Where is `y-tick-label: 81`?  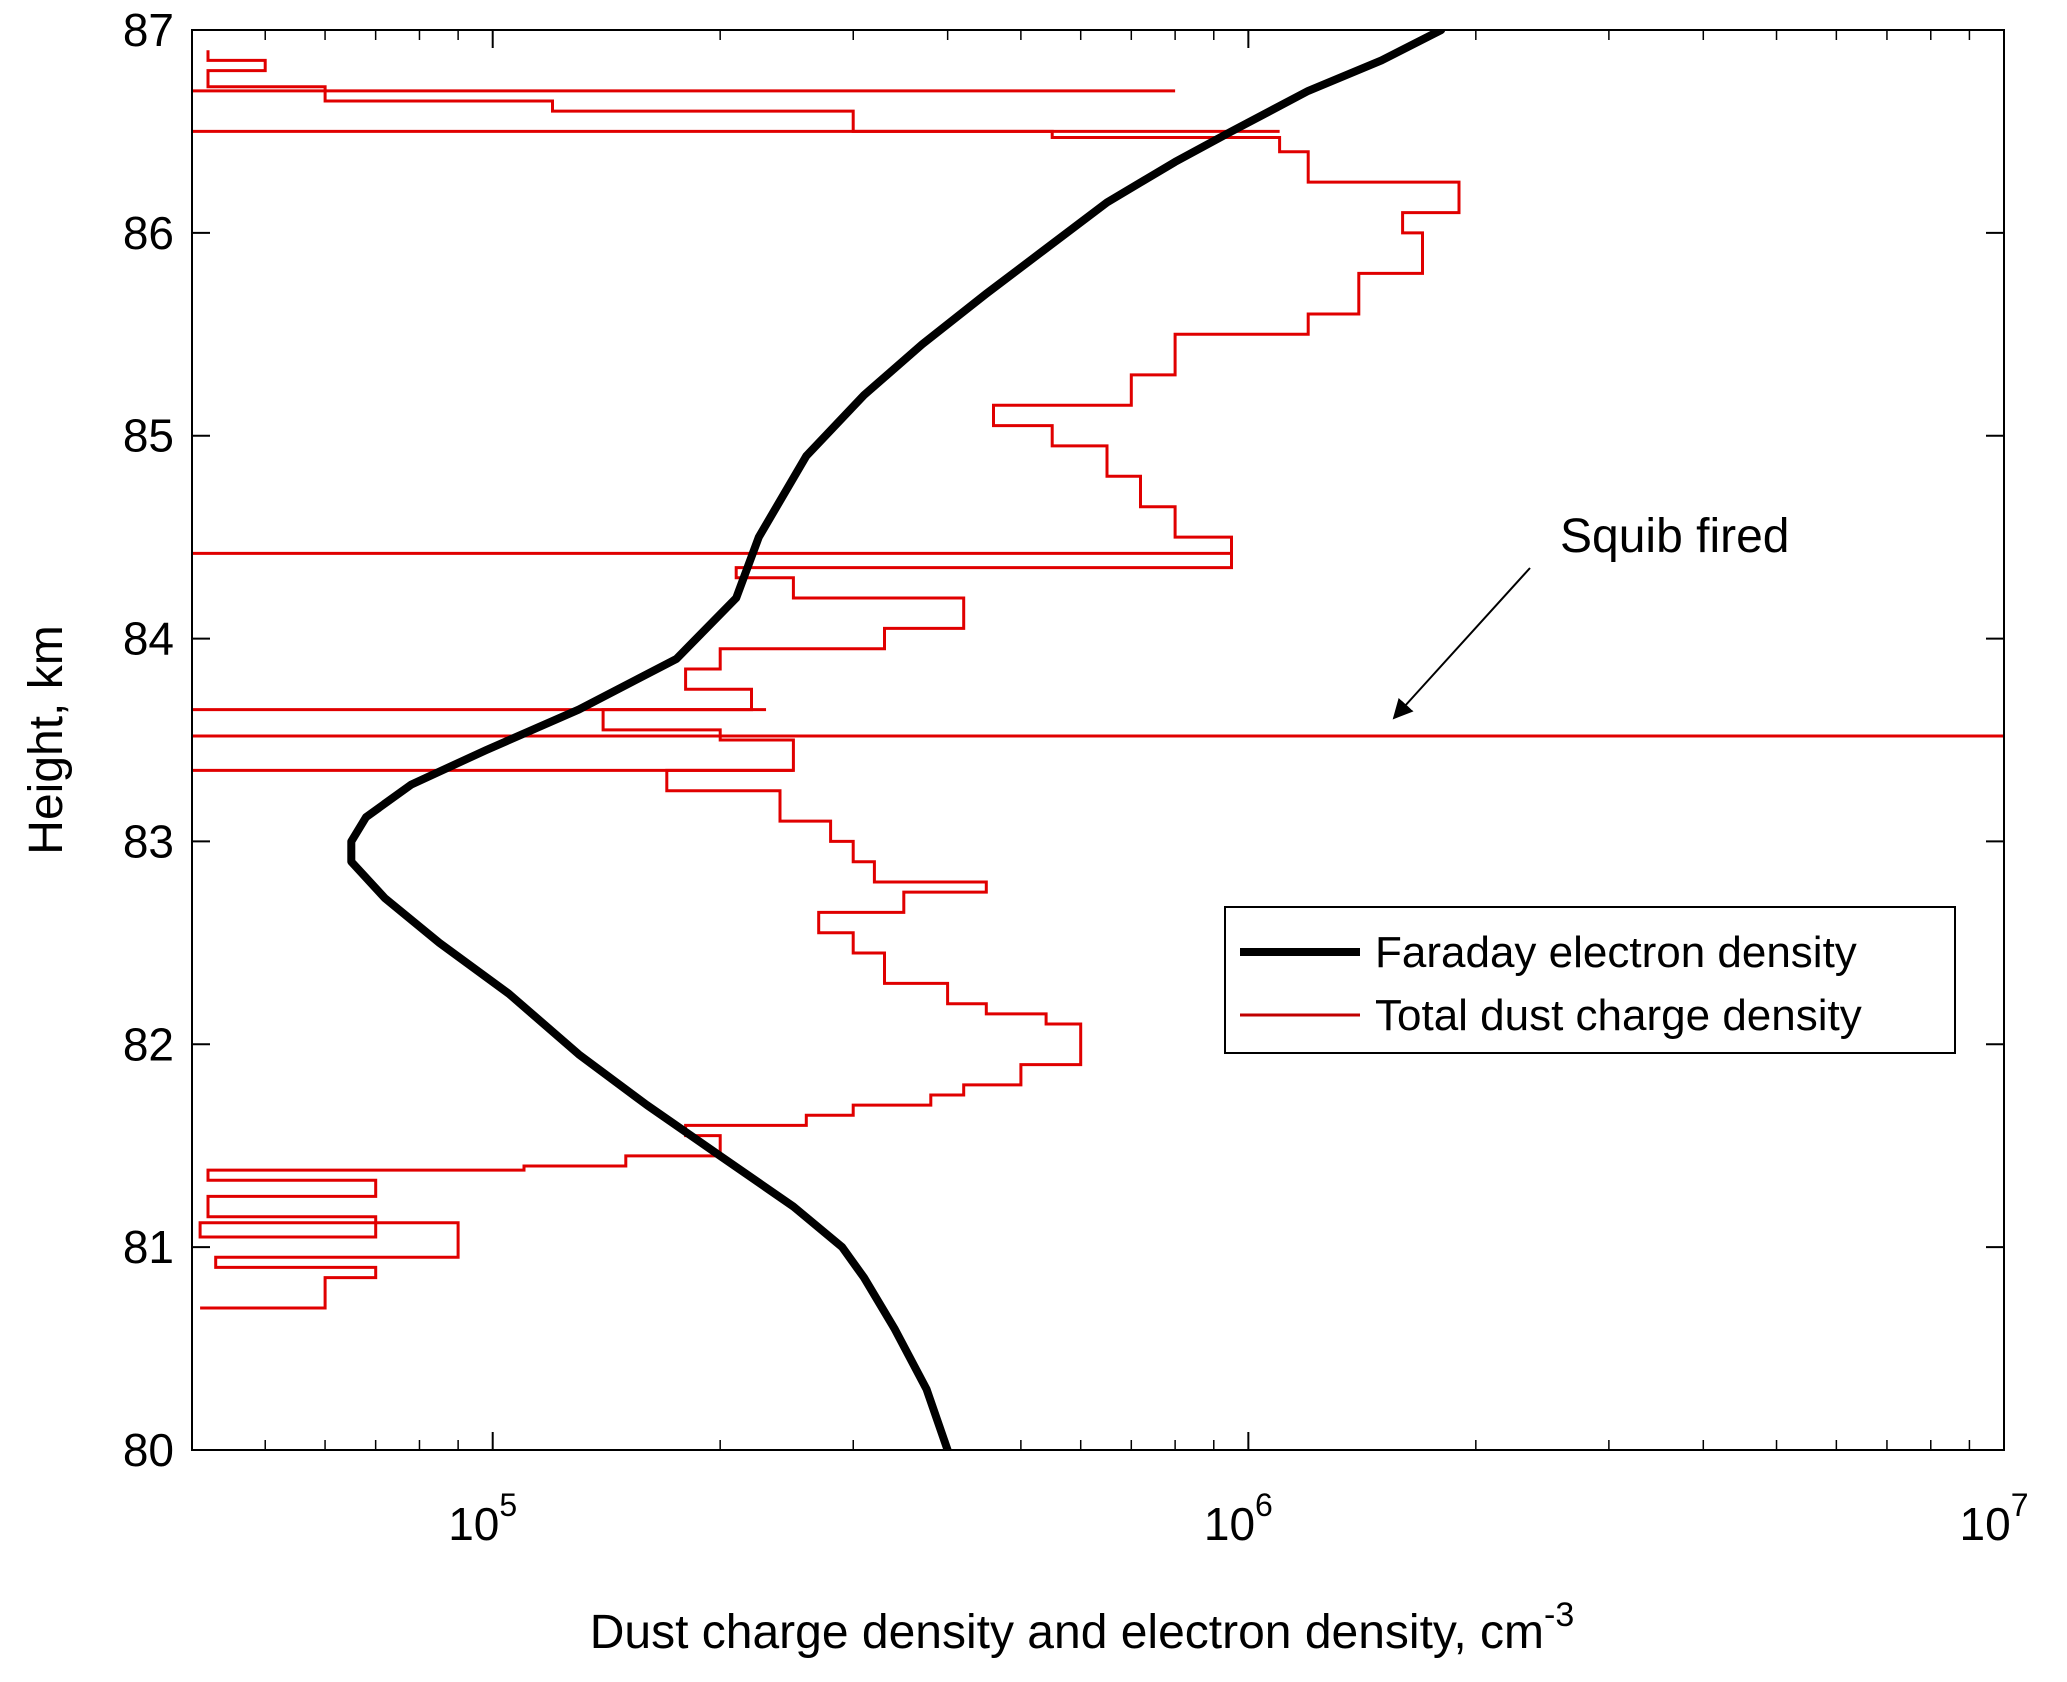
y-tick-label: 81 is located at coordinates (148, 1247).